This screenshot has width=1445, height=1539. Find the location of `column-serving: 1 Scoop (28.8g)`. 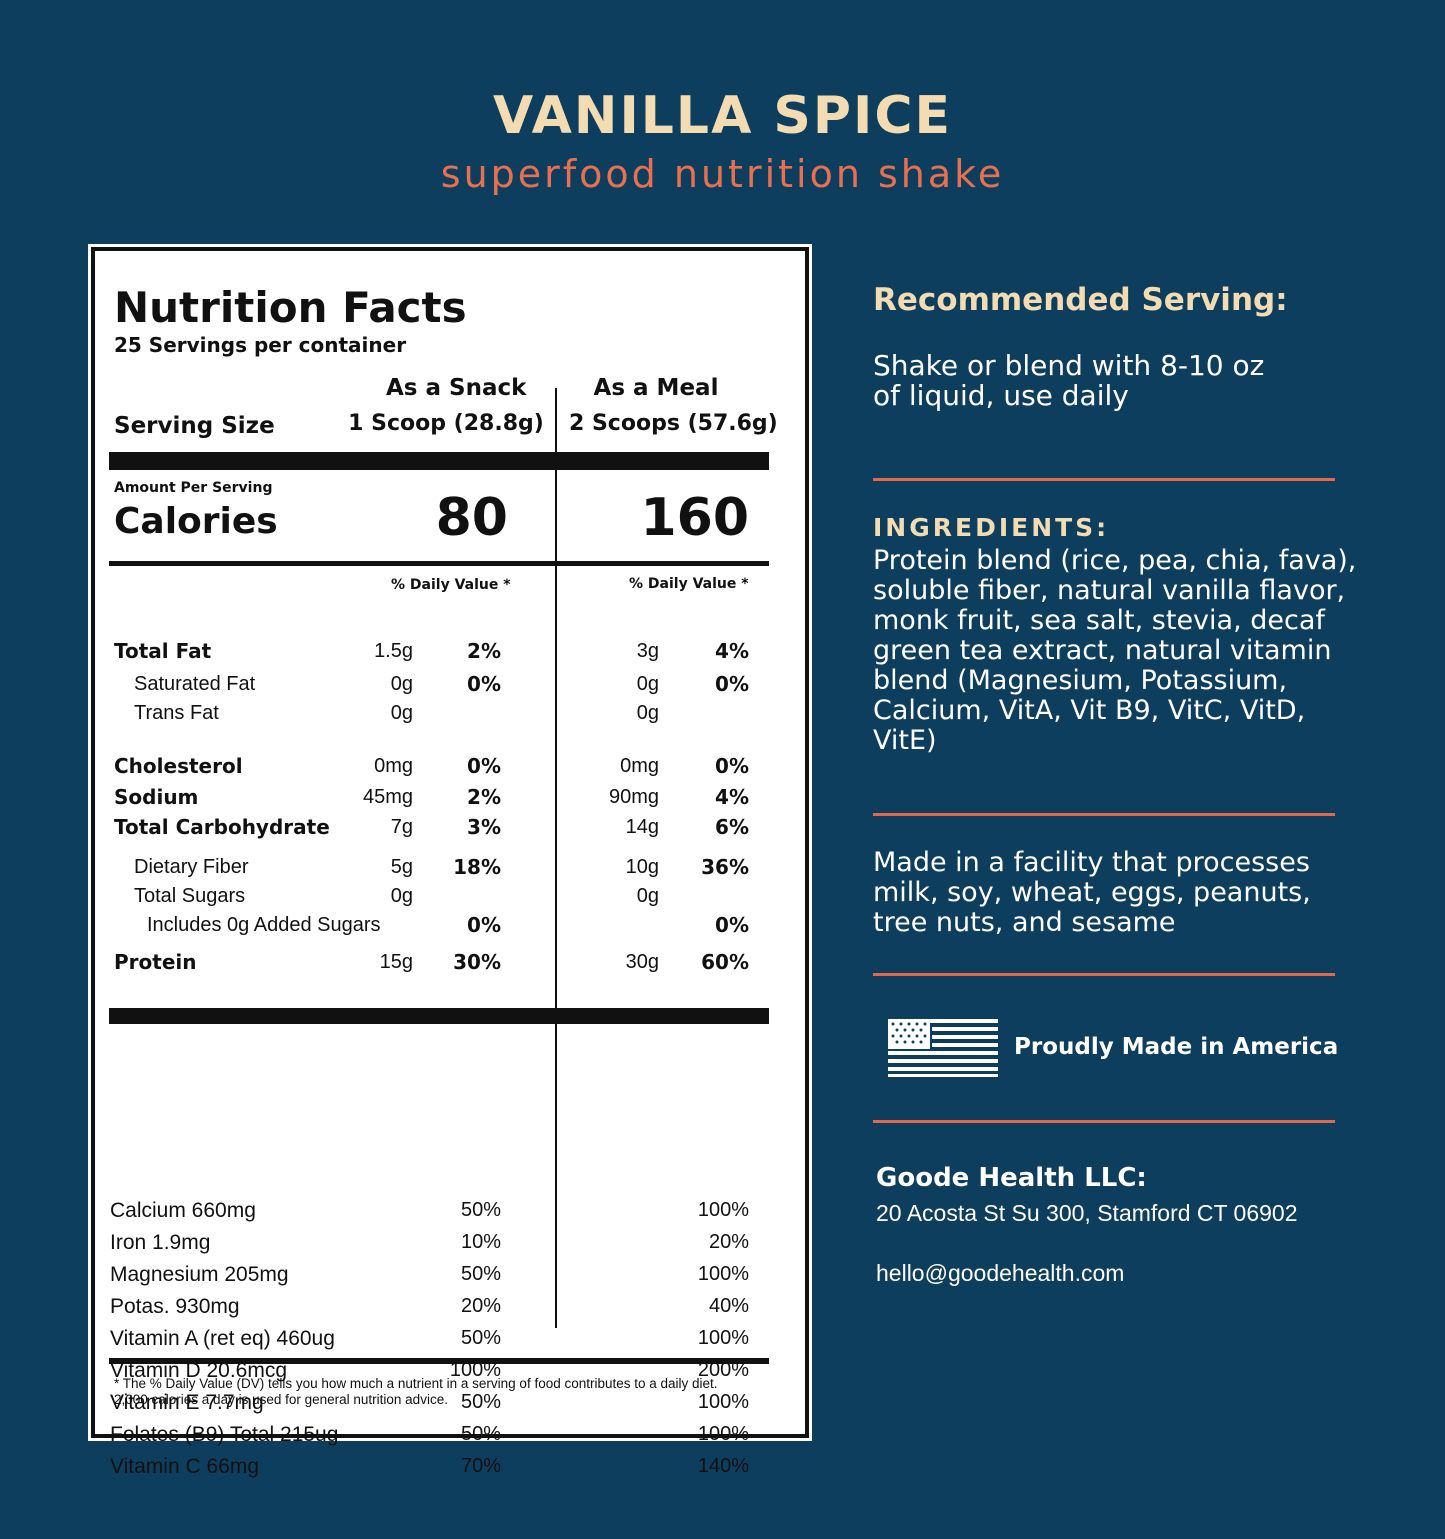

column-serving: 1 Scoop (28.8g) is located at coordinates (446, 423).